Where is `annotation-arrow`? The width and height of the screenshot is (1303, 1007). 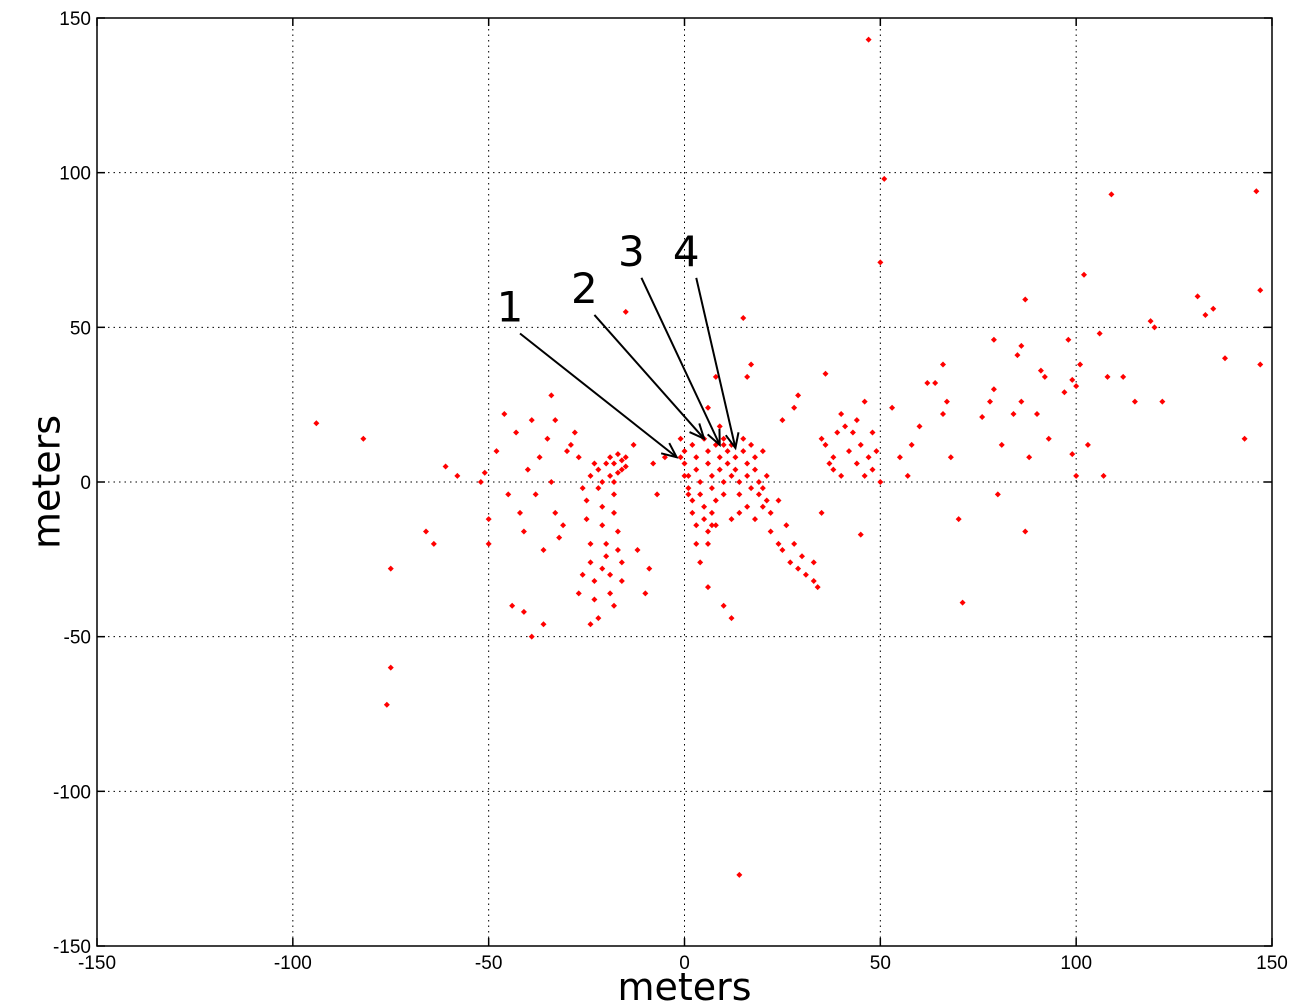 annotation-arrow is located at coordinates (598, 395).